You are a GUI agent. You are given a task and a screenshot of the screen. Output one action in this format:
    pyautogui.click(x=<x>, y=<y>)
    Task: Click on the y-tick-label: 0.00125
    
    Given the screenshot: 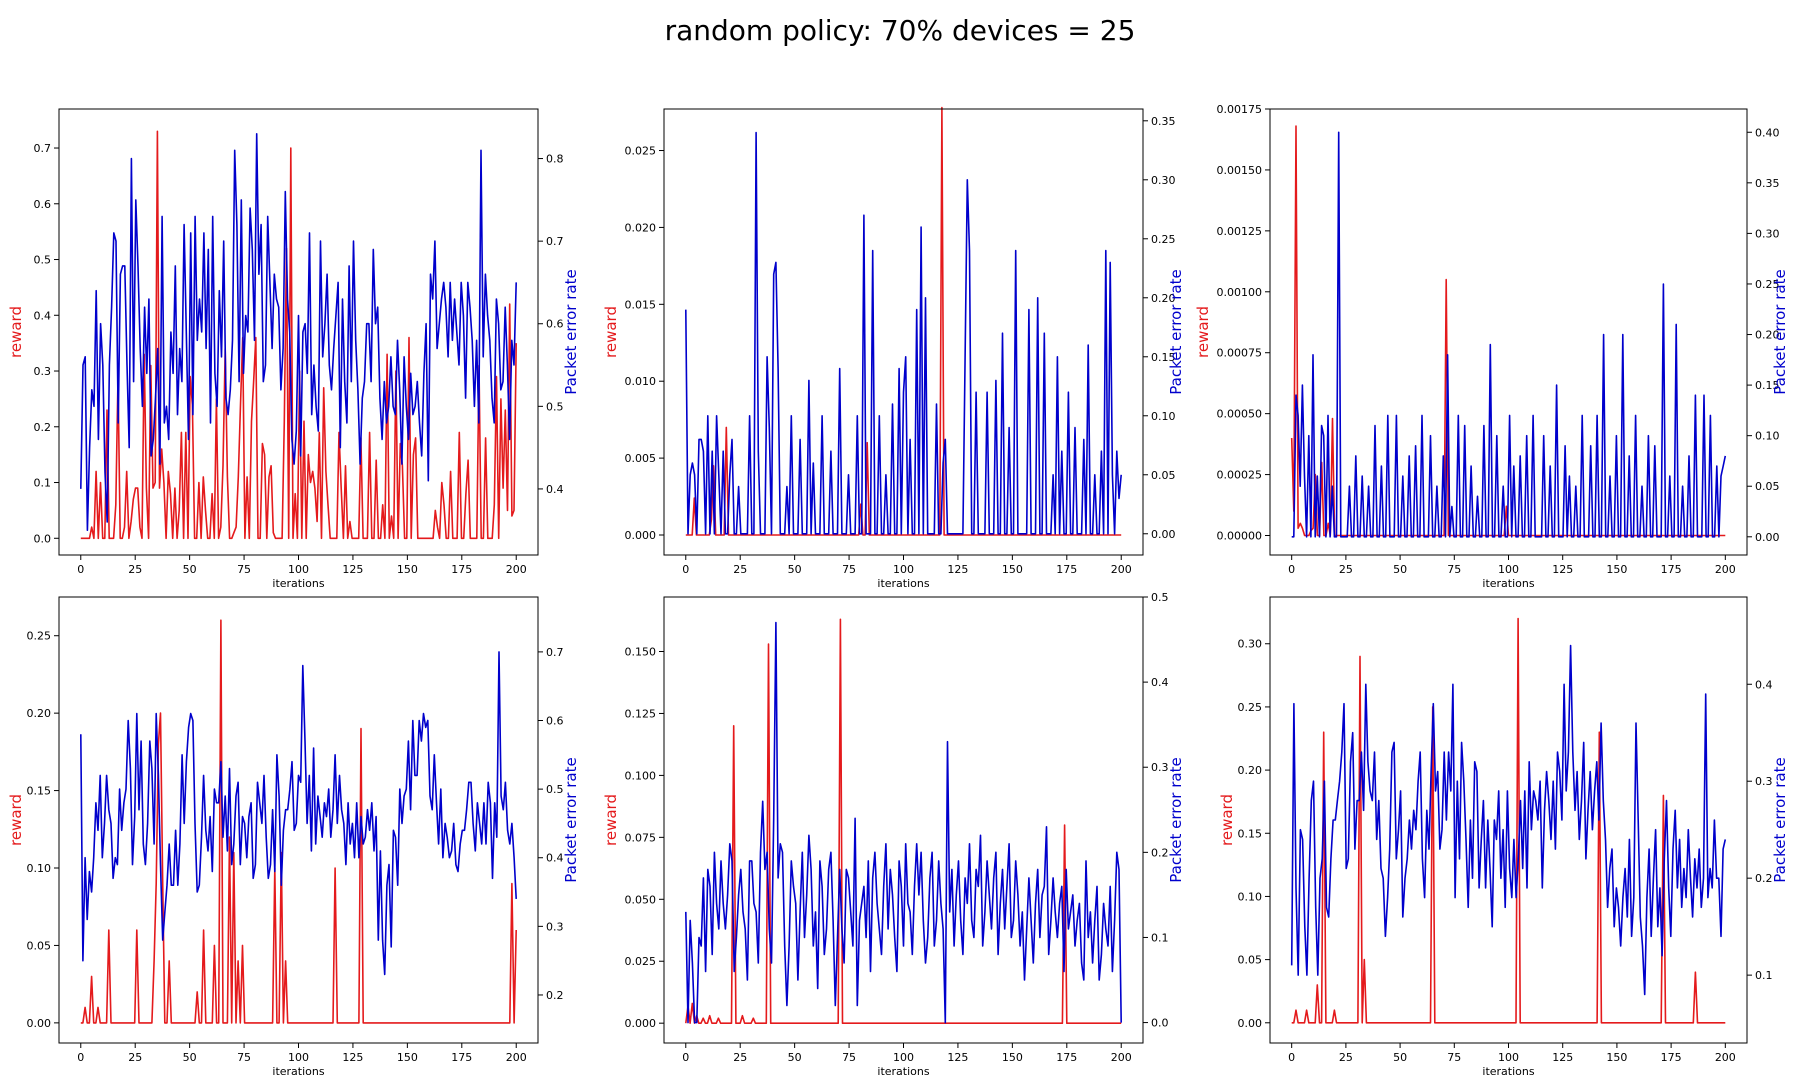 What is the action you would take?
    pyautogui.click(x=1240, y=231)
    